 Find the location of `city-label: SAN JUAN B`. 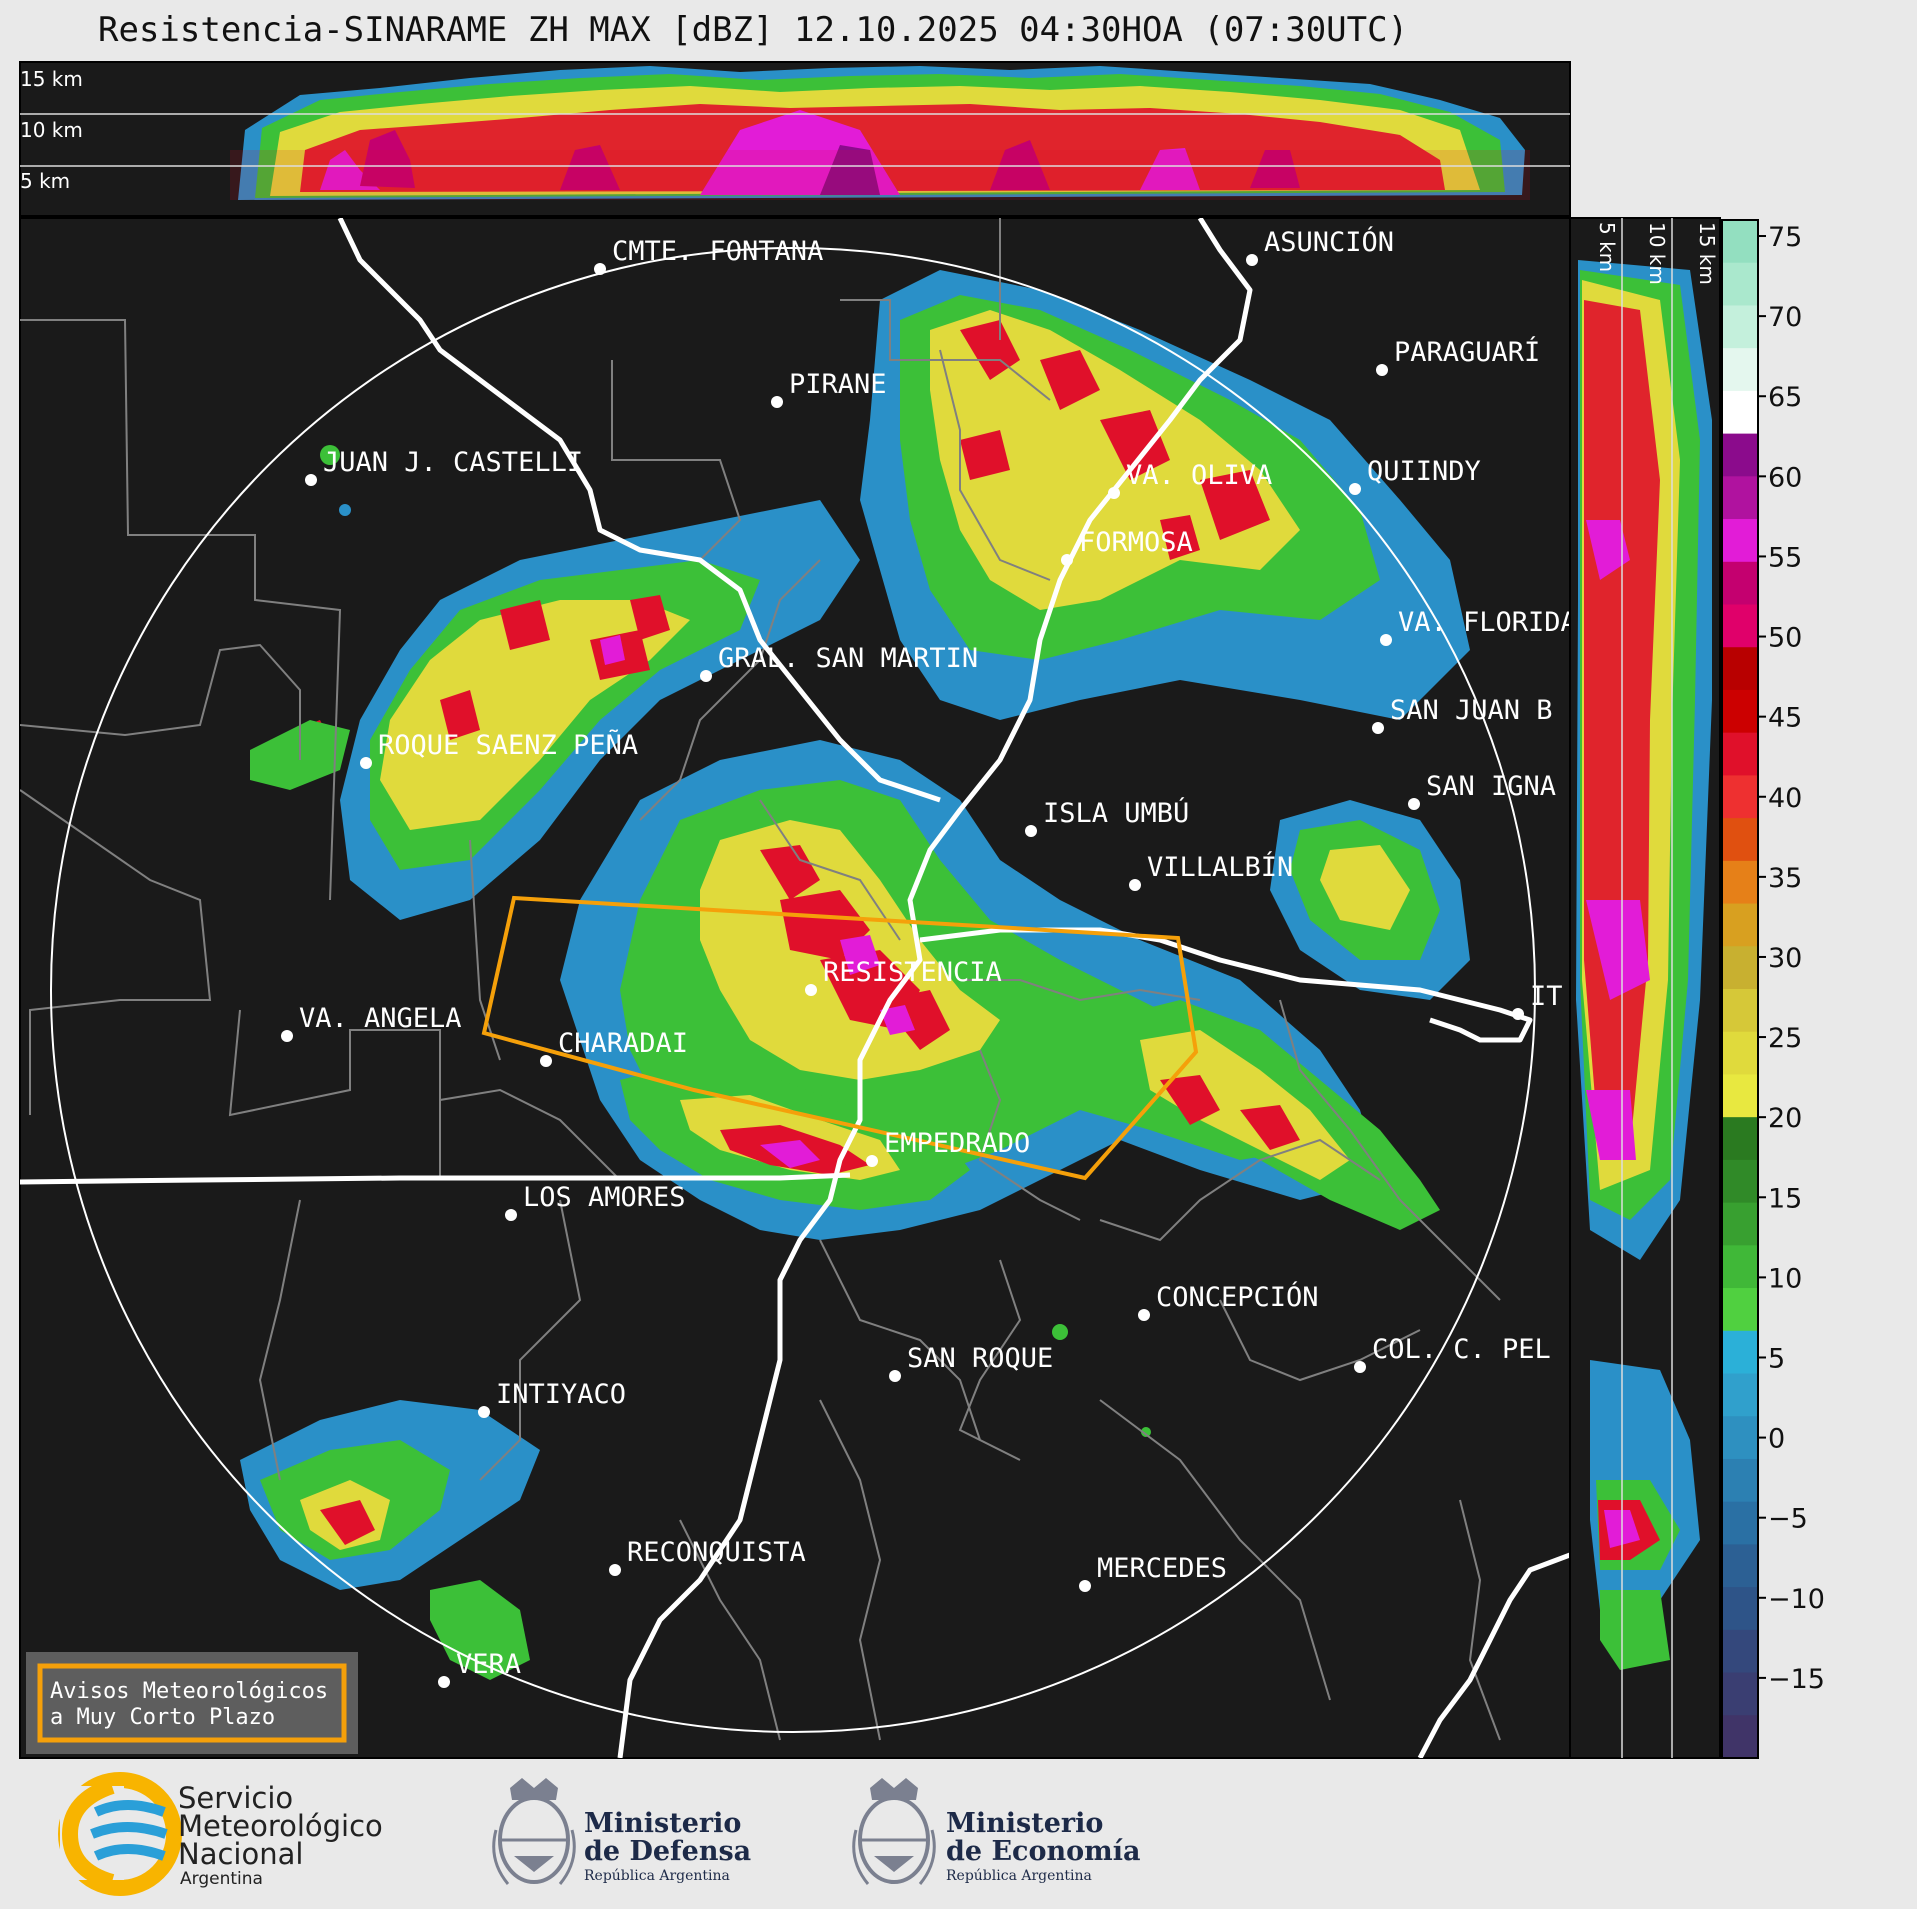

city-label: SAN JUAN B is located at coordinates (1471, 710).